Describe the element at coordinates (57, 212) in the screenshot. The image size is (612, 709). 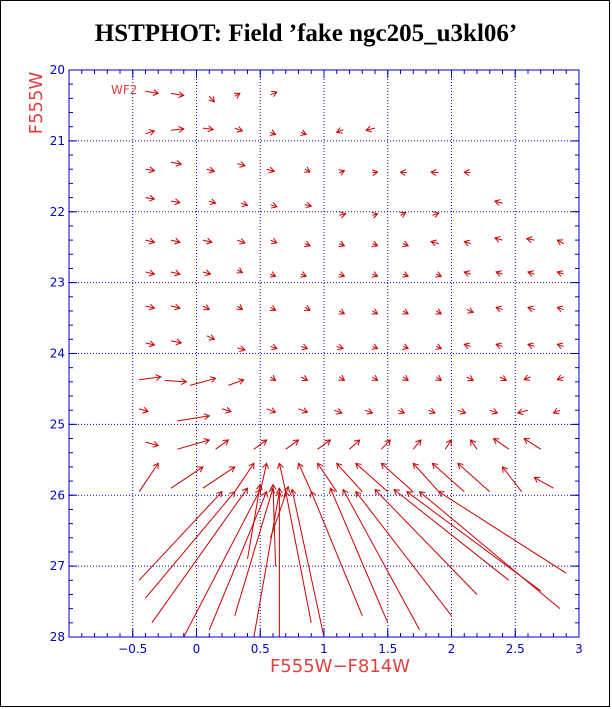
I see `y-tick-label: 22` at that location.